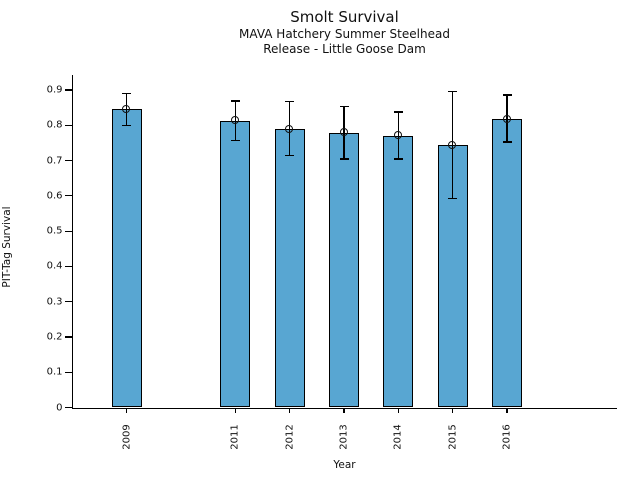 The image size is (640, 480). Describe the element at coordinates (54, 90) in the screenshot. I see `y-tick-label: 0.9` at that location.